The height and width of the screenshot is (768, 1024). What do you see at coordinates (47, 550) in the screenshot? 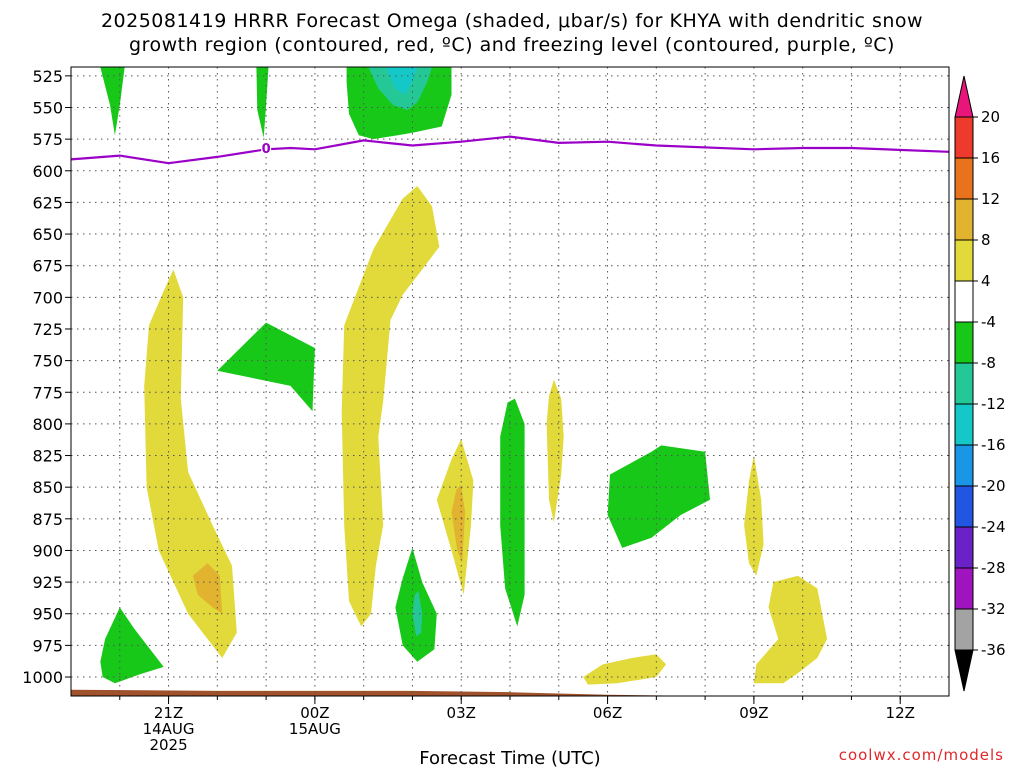
I see `y-tick-label: 900` at bounding box center [47, 550].